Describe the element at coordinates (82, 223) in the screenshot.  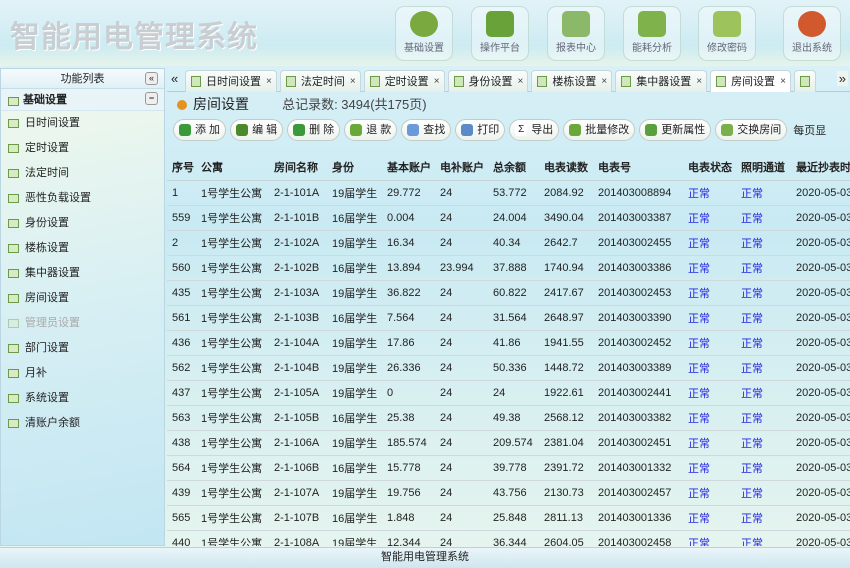
I see `sidebar-item: 身份设置` at that location.